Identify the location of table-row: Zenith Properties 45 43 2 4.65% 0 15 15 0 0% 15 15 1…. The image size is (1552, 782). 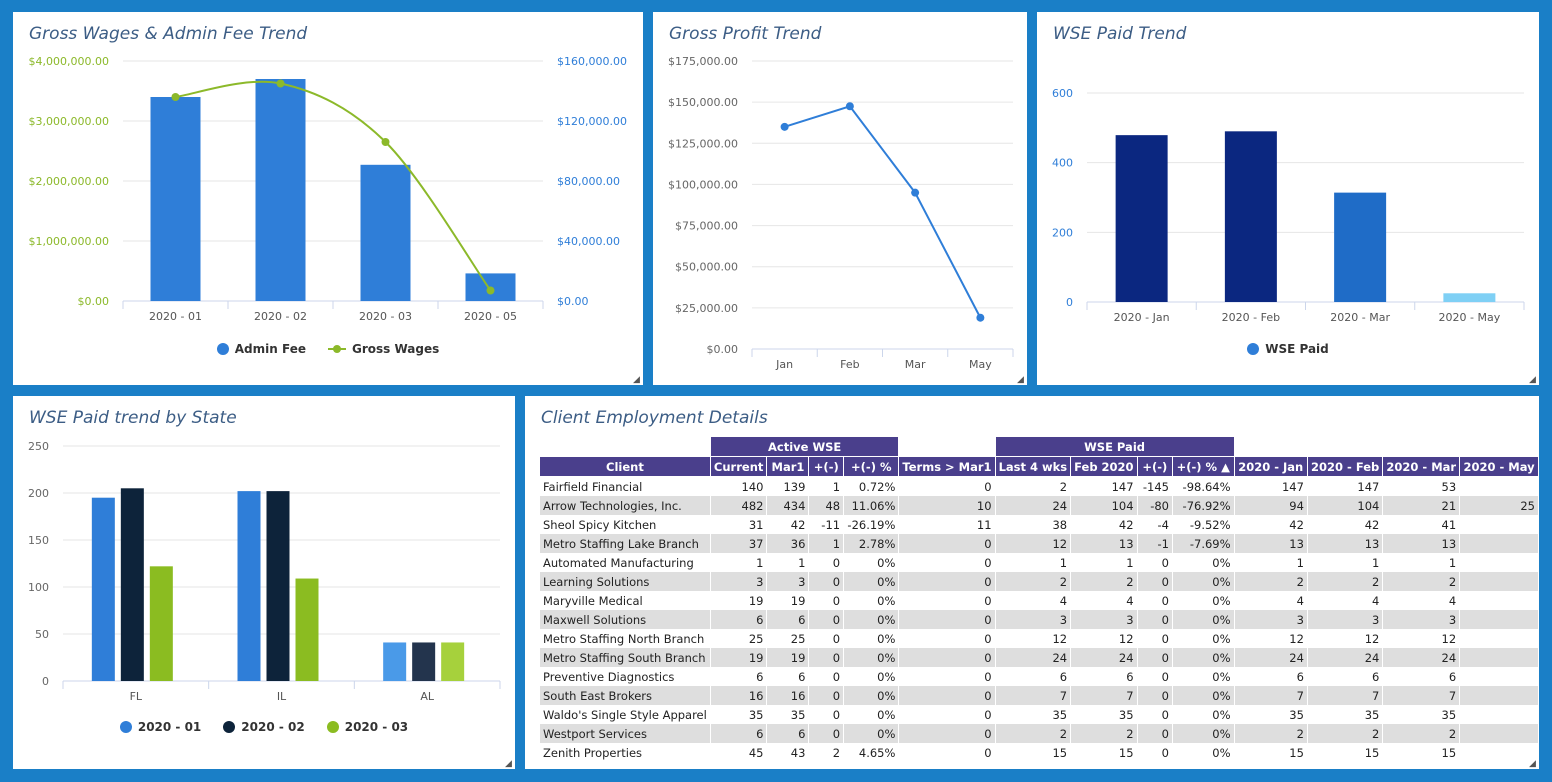
(1039, 752).